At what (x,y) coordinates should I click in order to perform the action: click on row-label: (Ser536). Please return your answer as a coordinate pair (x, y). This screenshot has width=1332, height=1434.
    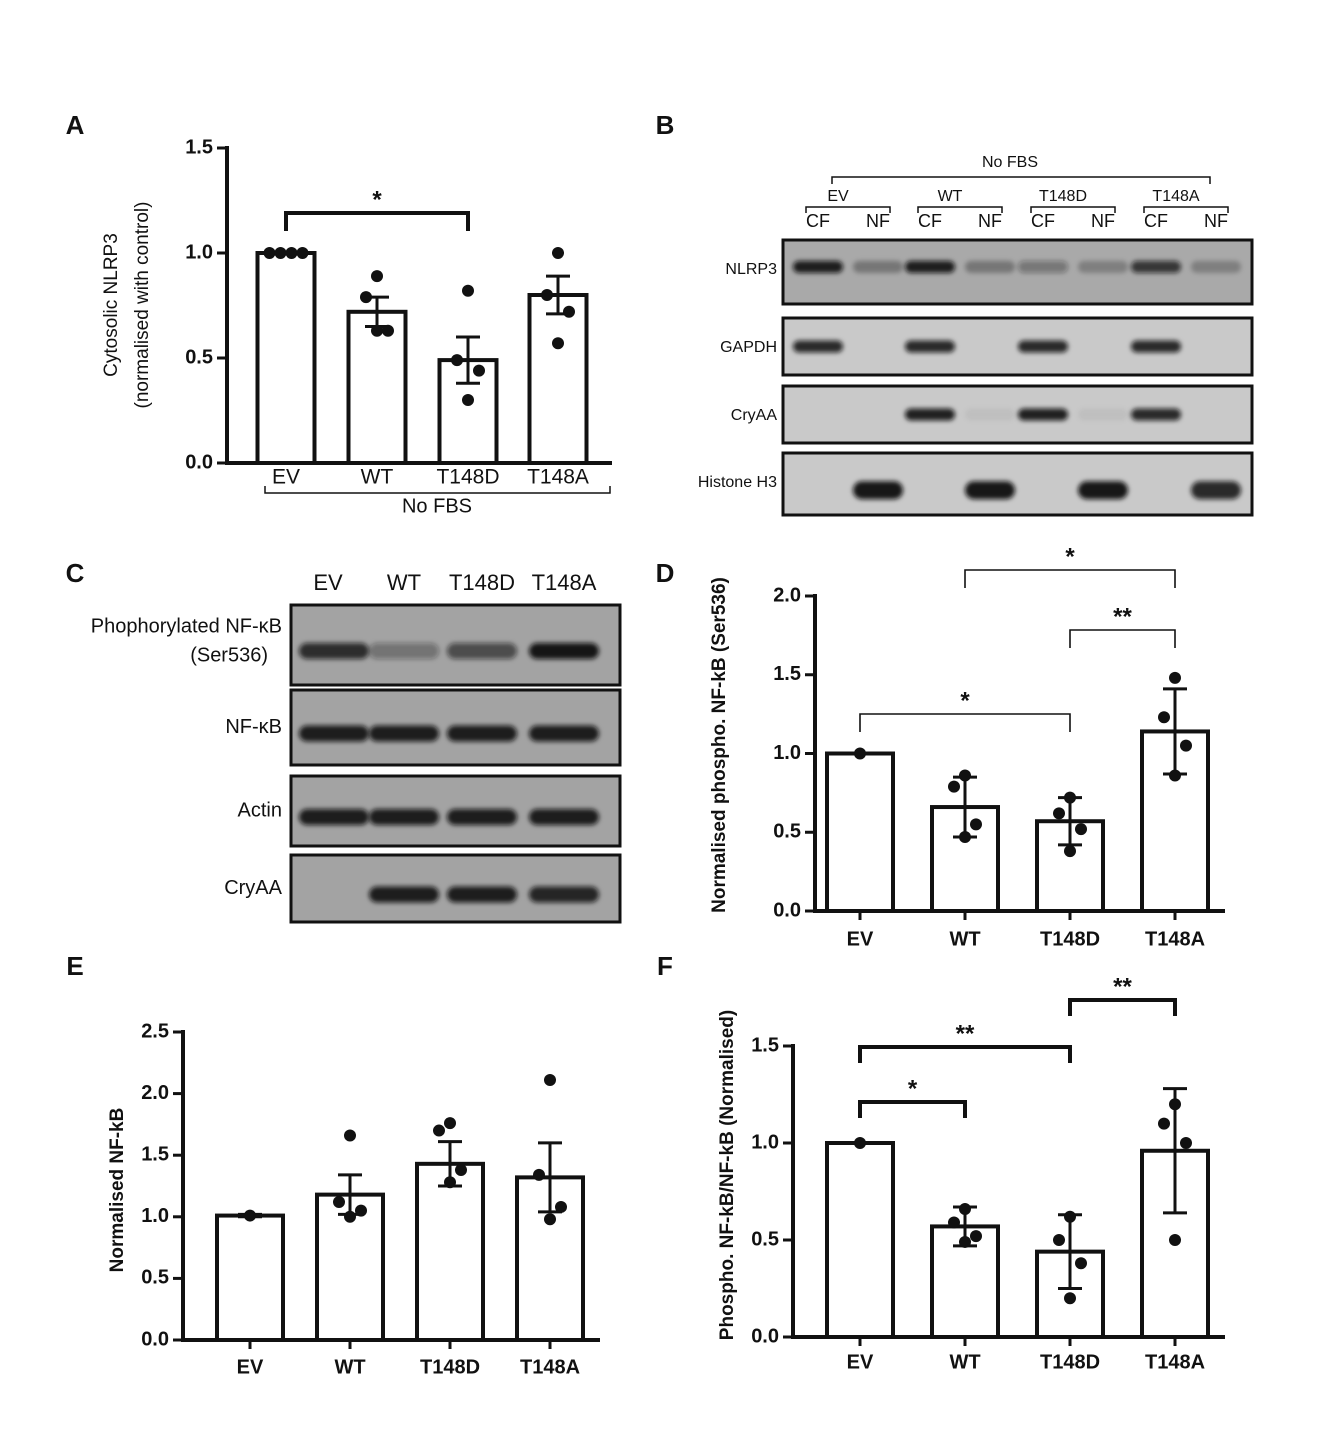
    Looking at the image, I should click on (229, 655).